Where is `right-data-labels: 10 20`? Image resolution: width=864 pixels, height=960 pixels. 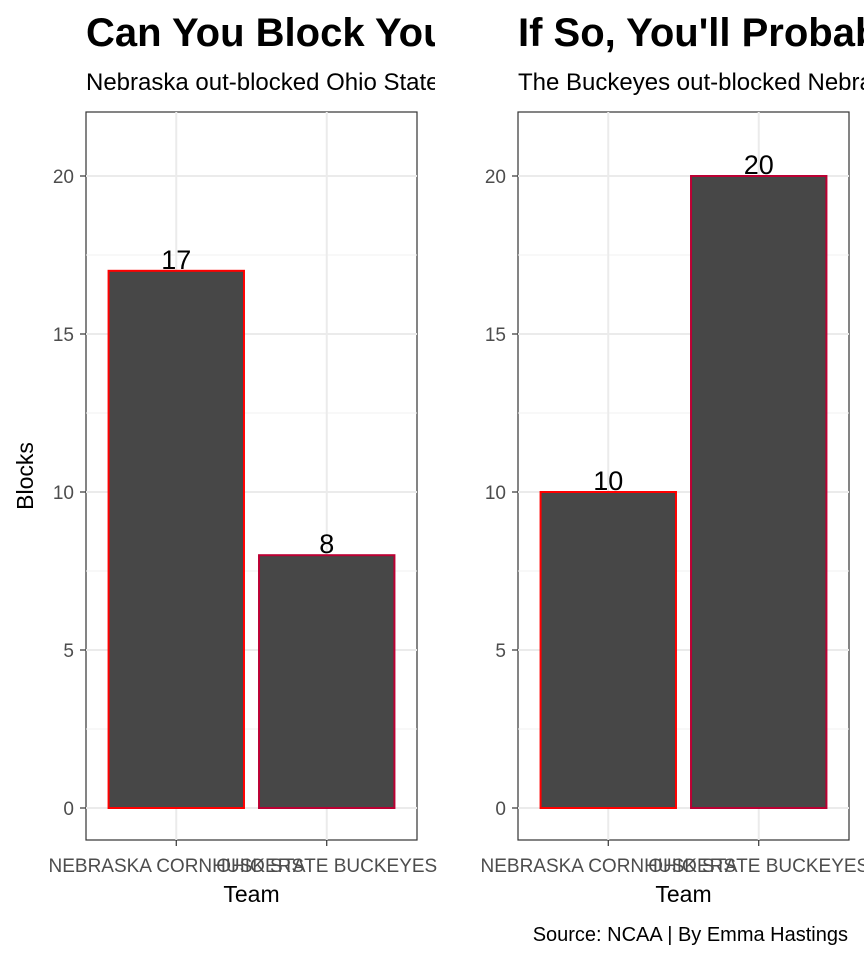
right-data-labels: 10 20 is located at coordinates (683, 323).